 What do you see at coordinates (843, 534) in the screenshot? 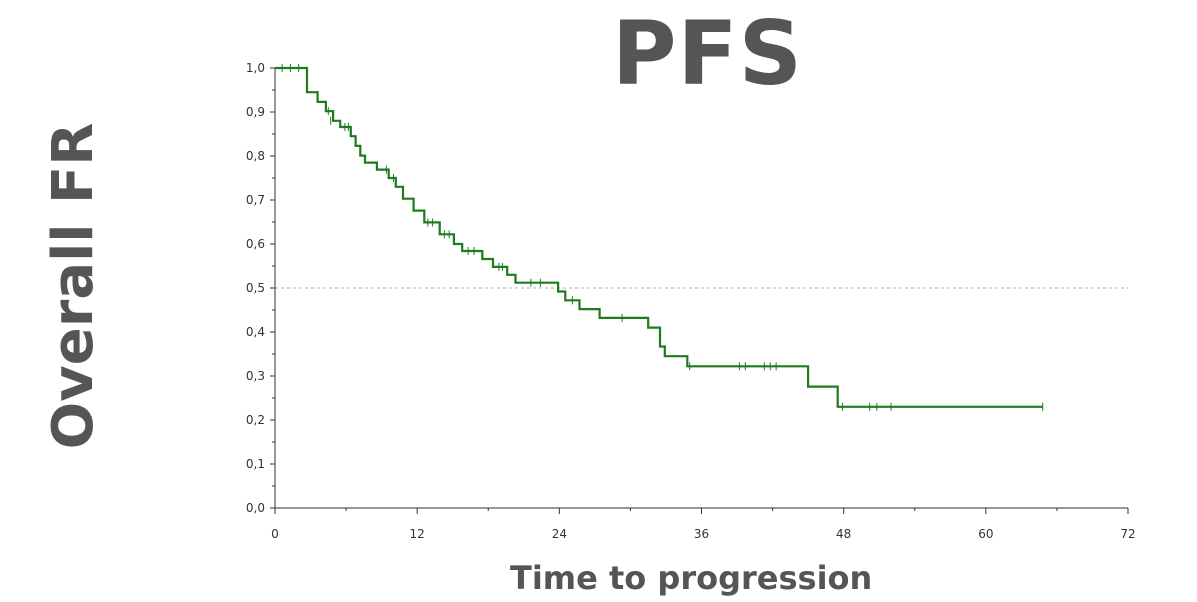
I see `x-tick-label: 48` at bounding box center [843, 534].